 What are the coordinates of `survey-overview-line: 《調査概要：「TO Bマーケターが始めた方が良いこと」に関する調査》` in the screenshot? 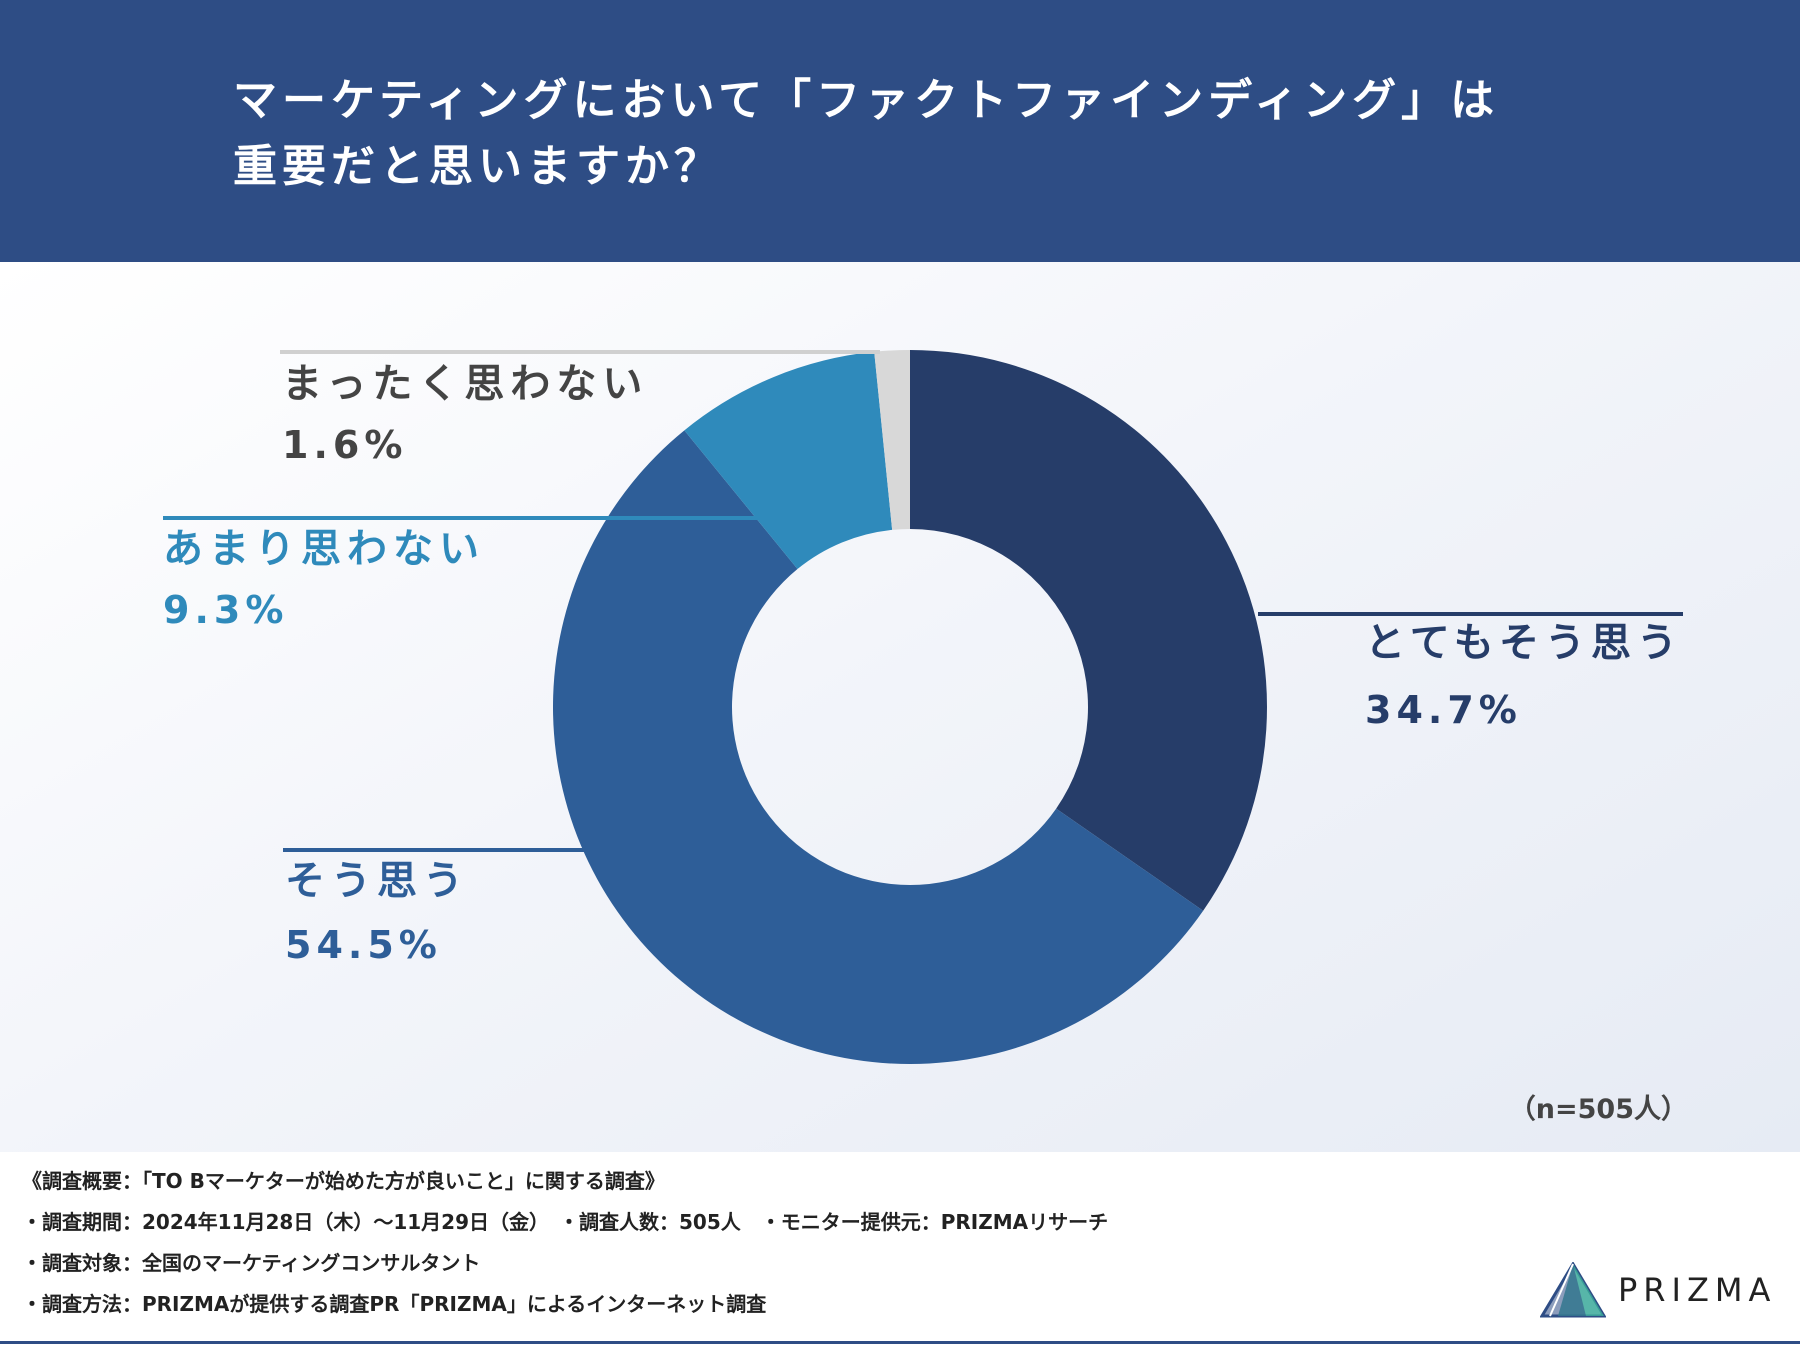 It's located at (343, 1181).